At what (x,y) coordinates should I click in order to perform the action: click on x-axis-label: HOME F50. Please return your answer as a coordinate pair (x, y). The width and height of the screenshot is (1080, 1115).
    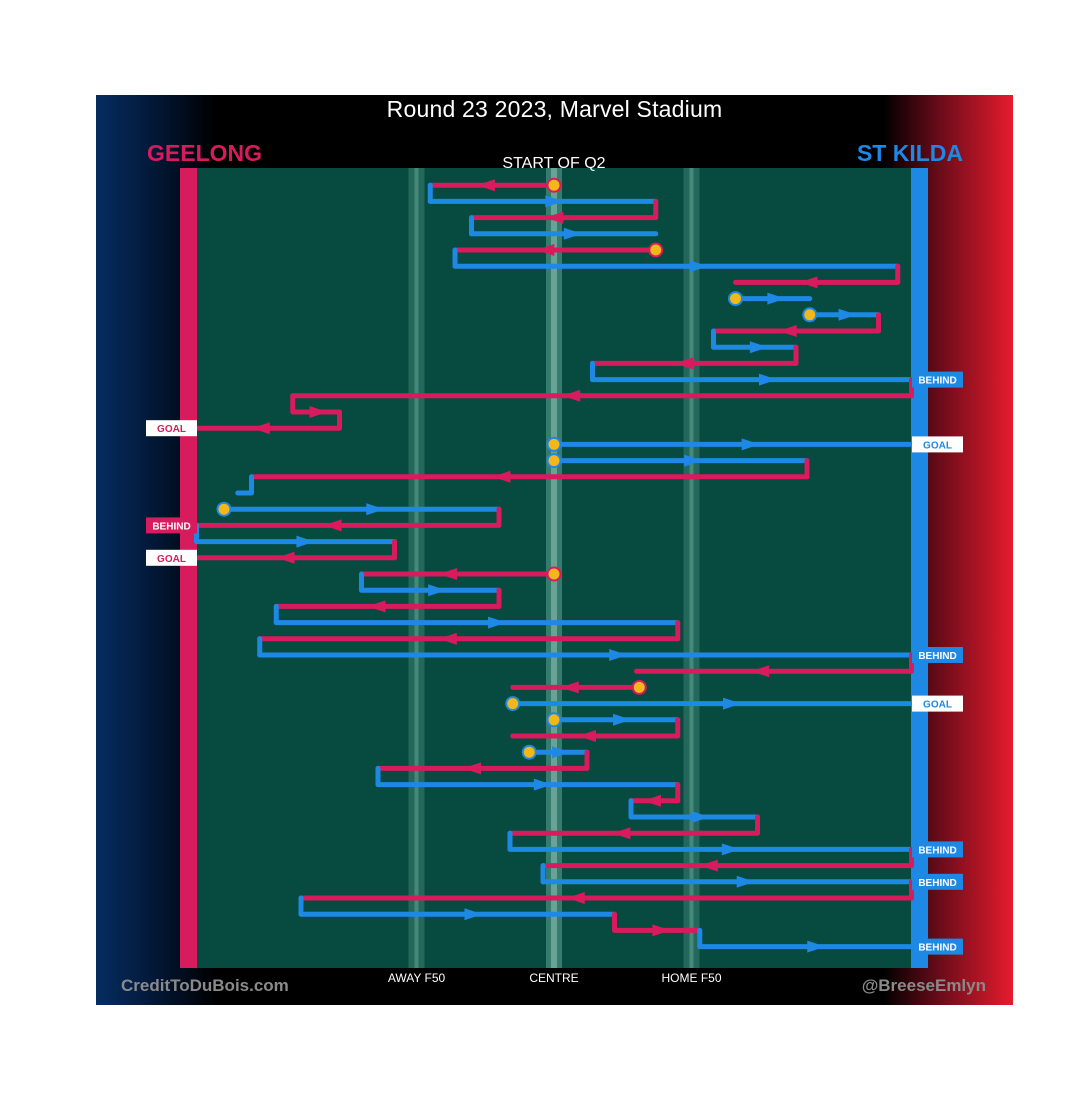
    Looking at the image, I should click on (691, 978).